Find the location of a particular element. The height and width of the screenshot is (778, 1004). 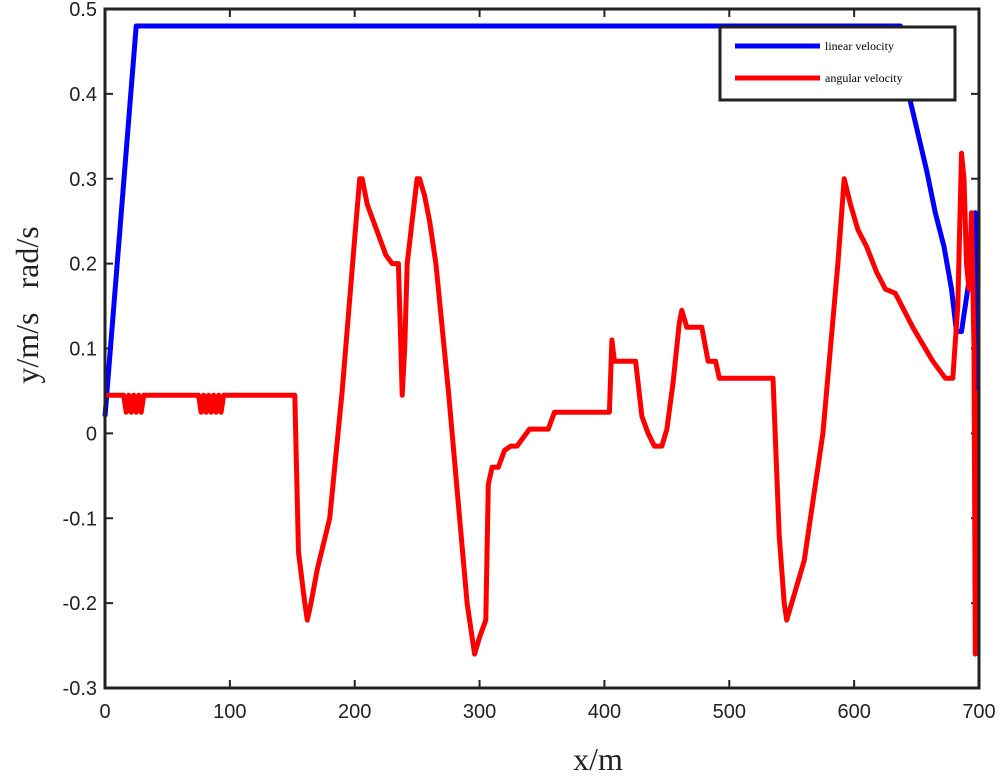

y-tick-label: 0.1 is located at coordinates (83, 350).